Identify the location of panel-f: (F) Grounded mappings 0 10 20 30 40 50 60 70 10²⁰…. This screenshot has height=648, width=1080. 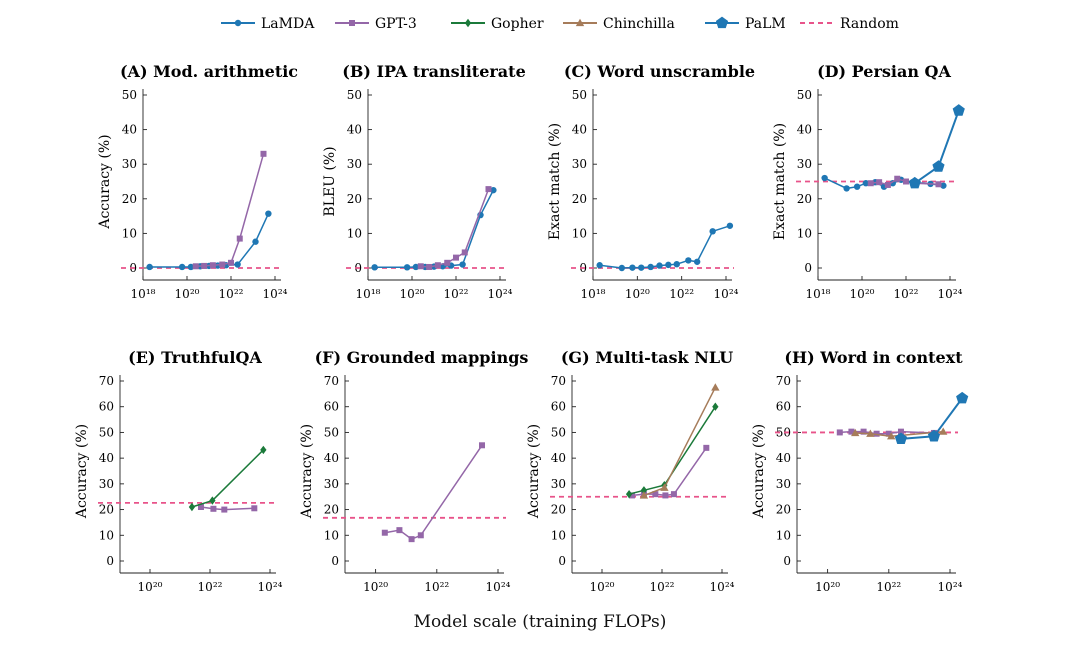
(413, 471).